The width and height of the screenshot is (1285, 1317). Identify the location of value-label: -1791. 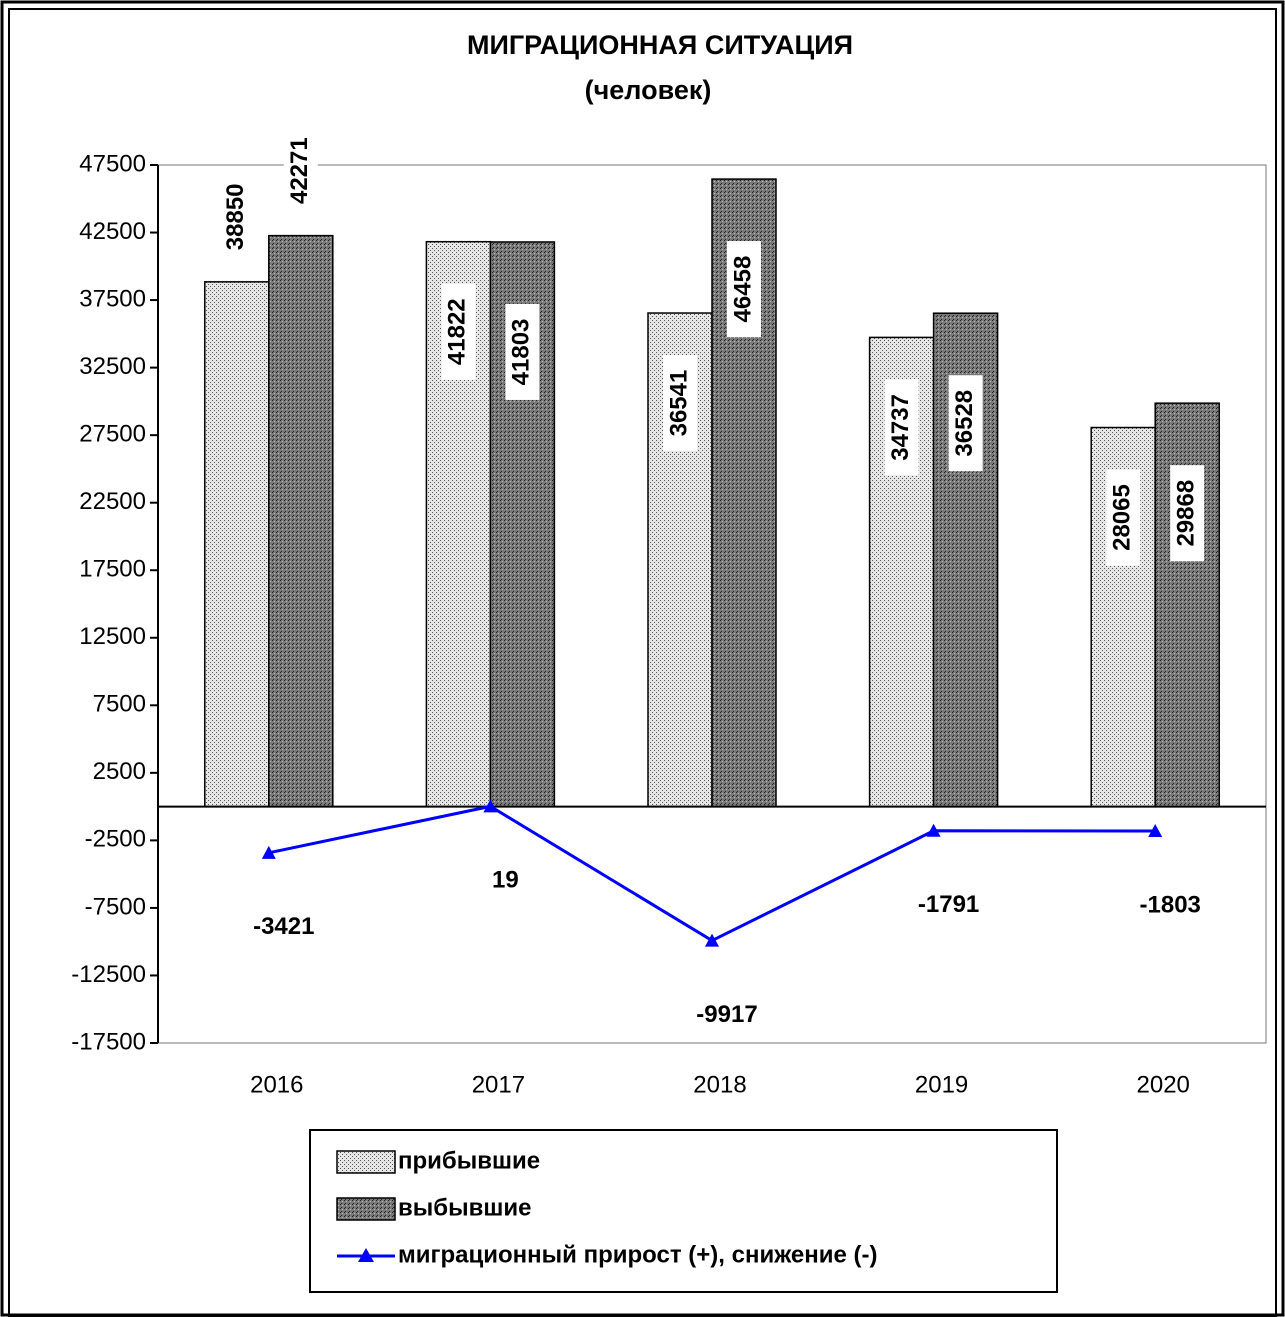
(948, 904).